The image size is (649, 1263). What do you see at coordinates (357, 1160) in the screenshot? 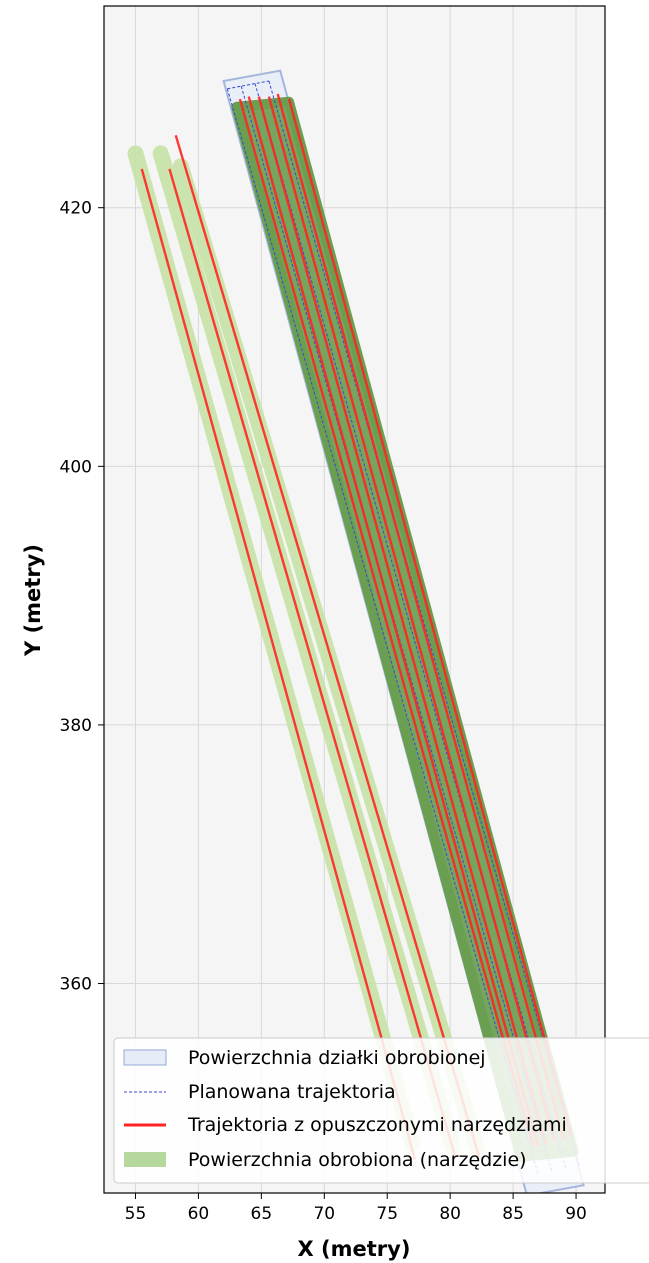
I see `legend-label-coverage: Powierzchnia obrobiona (narzędzie)` at bounding box center [357, 1160].